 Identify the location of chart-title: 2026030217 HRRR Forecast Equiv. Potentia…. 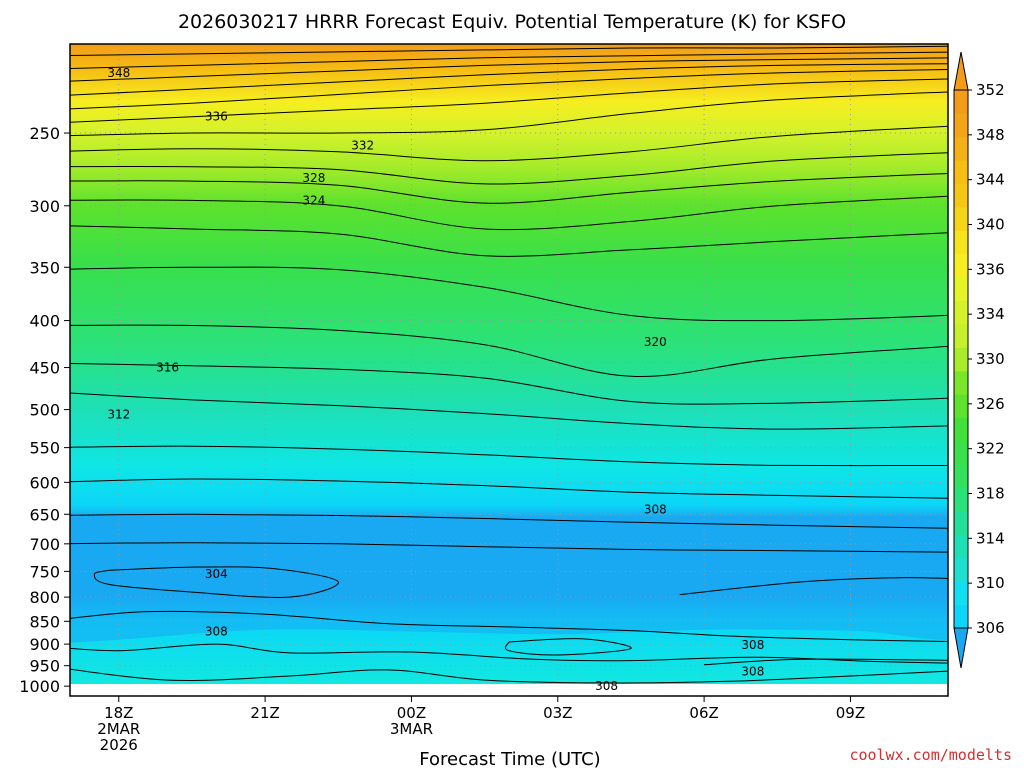
(512, 22).